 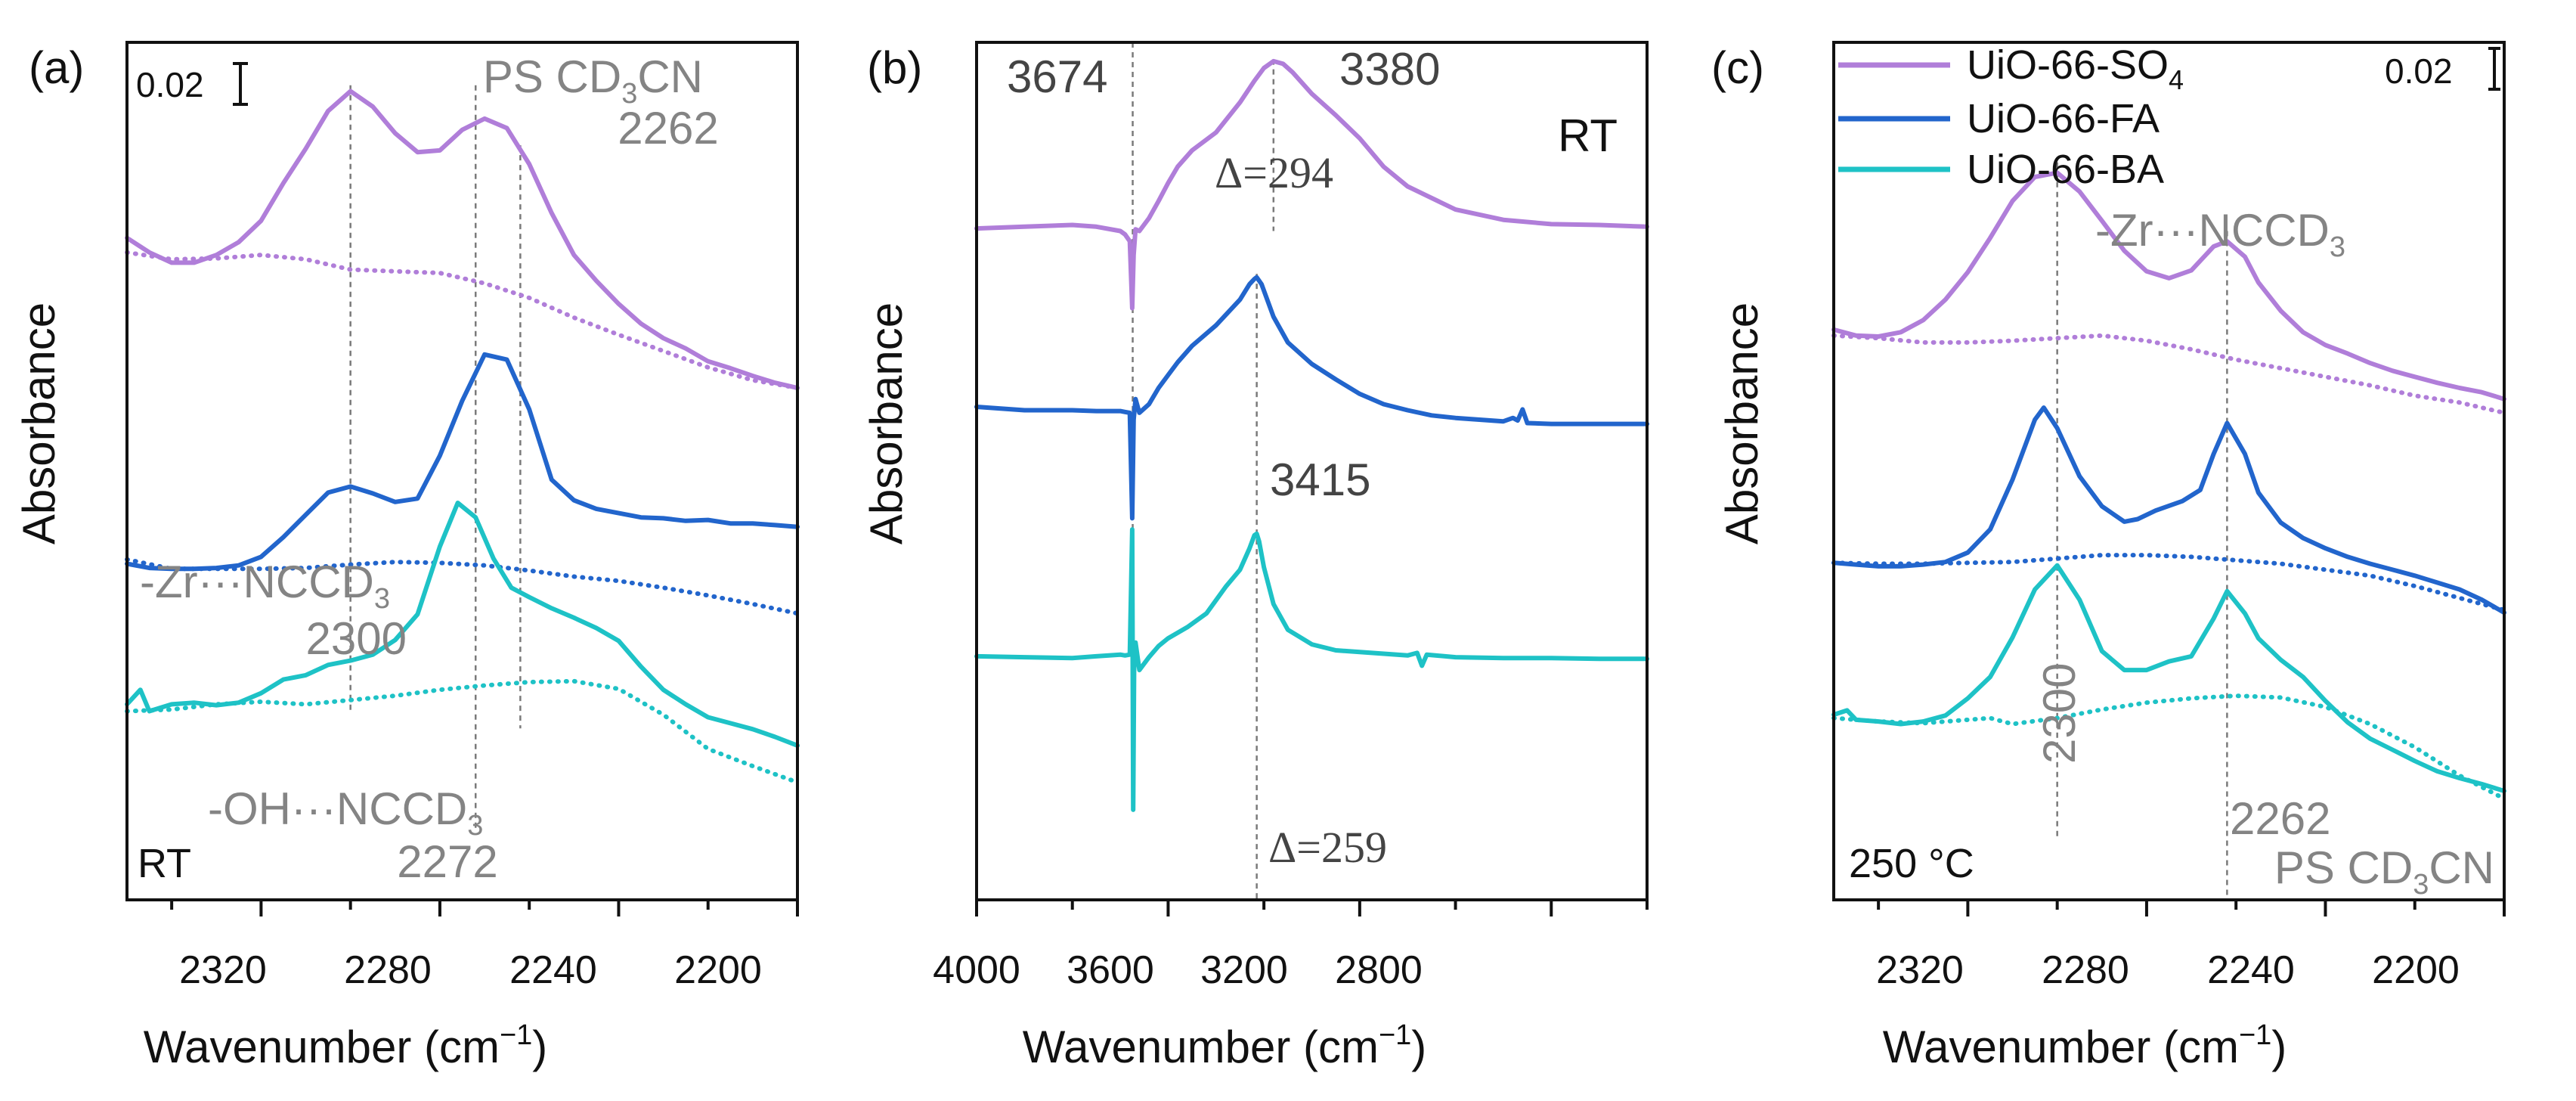 I want to click on panel-a-zr-label: -Zr···NCCD3, so click(x=265, y=586).